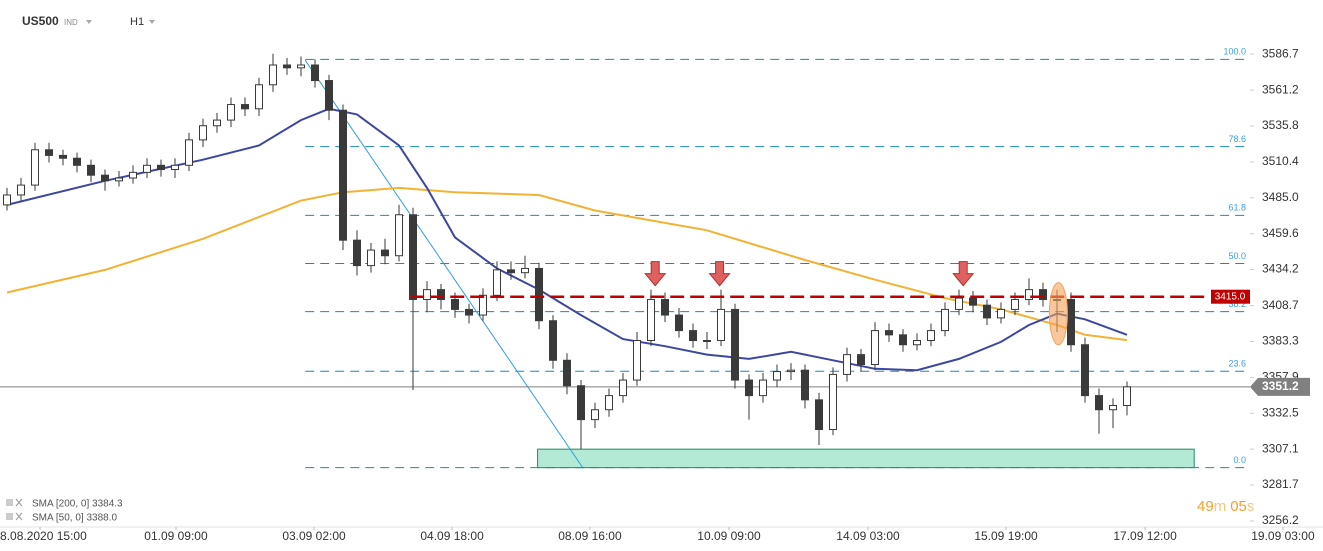  Describe the element at coordinates (1280, 161) in the screenshot. I see `y-tick-label: 3510.4` at that location.